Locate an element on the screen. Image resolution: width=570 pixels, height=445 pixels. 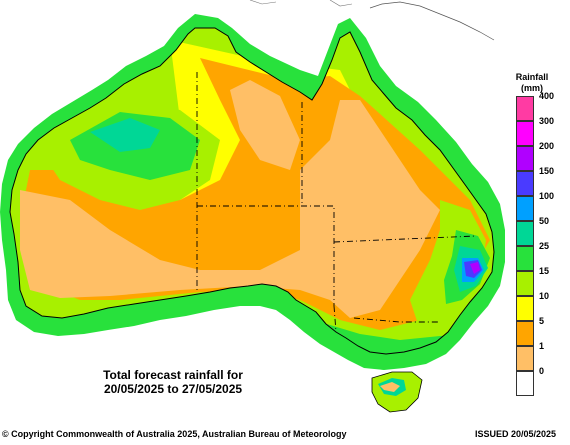
issued-date: ISSUED 20/05/2025 is located at coordinates (515, 434).